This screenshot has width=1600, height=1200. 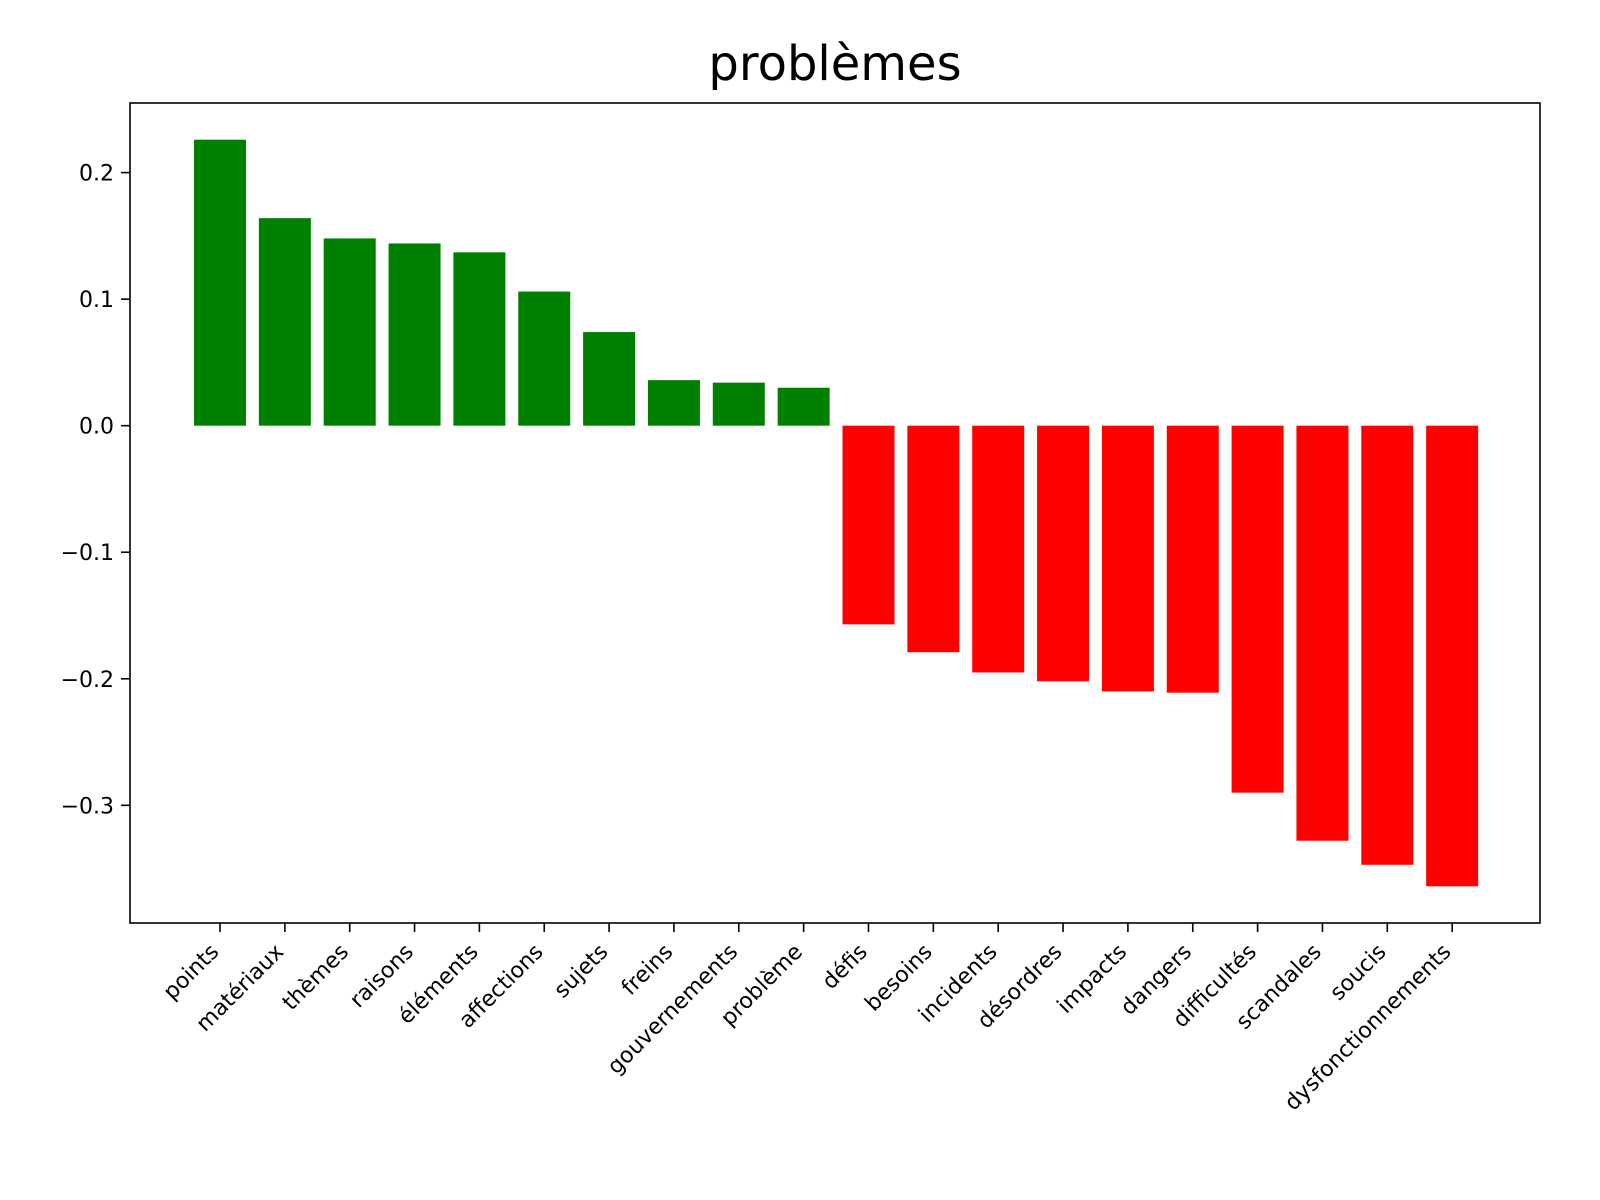 What do you see at coordinates (96, 174) in the screenshot?
I see `y-tick-label: 0.2` at bounding box center [96, 174].